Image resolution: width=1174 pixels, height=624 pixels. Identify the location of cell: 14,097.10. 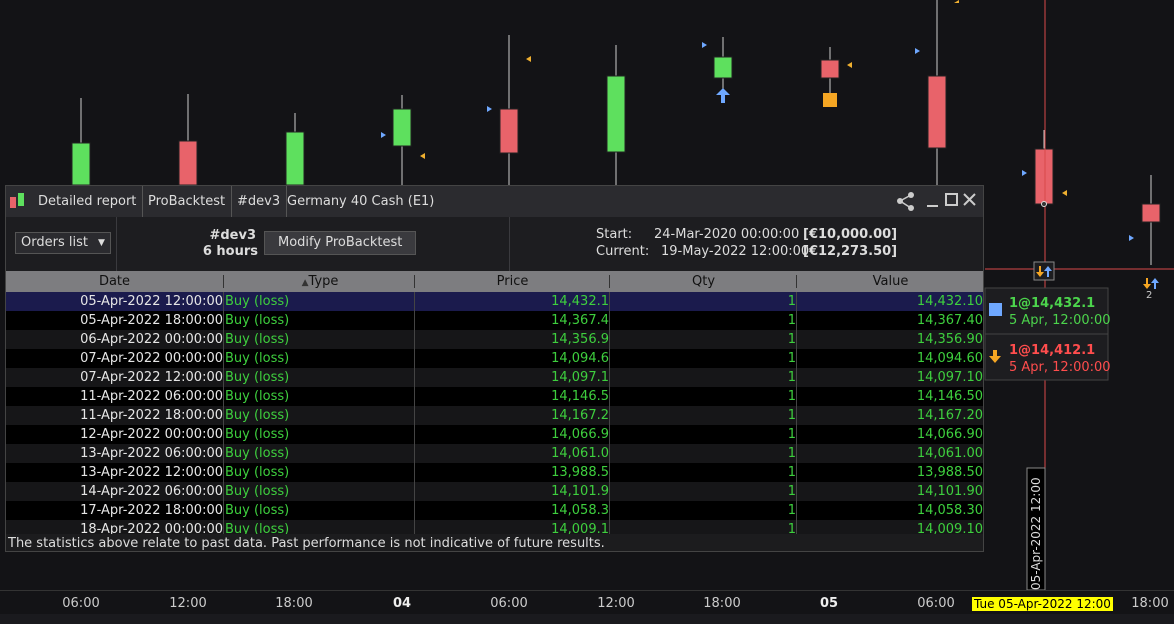
(949, 377).